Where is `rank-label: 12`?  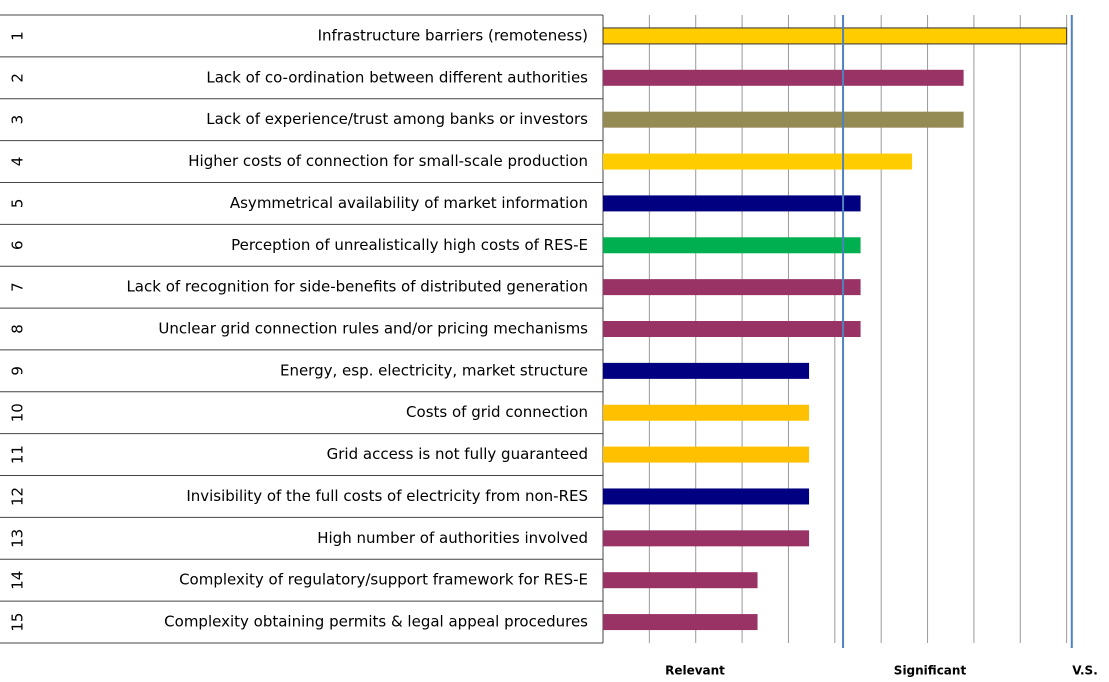
rank-label: 12 is located at coordinates (18, 496).